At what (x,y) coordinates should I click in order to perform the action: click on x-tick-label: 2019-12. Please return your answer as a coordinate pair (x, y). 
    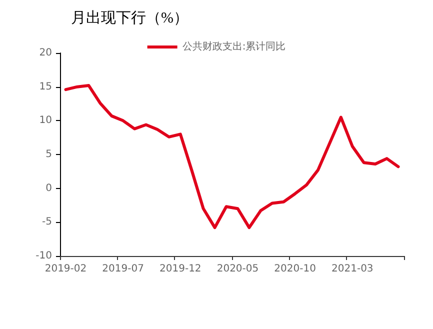
    Looking at the image, I should click on (181, 269).